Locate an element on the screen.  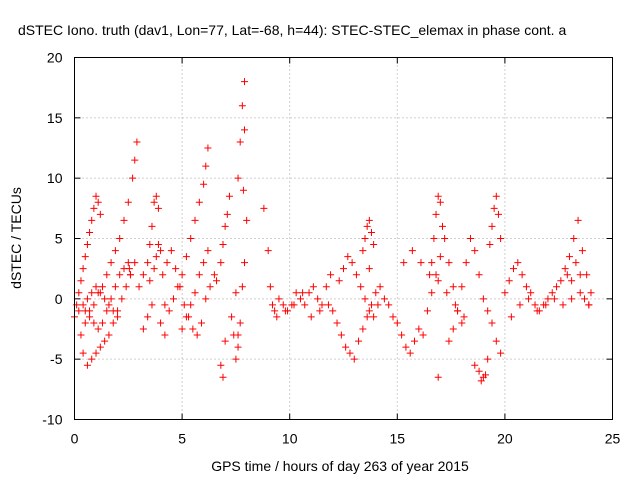
x-tick-label: 20 is located at coordinates (505, 439).